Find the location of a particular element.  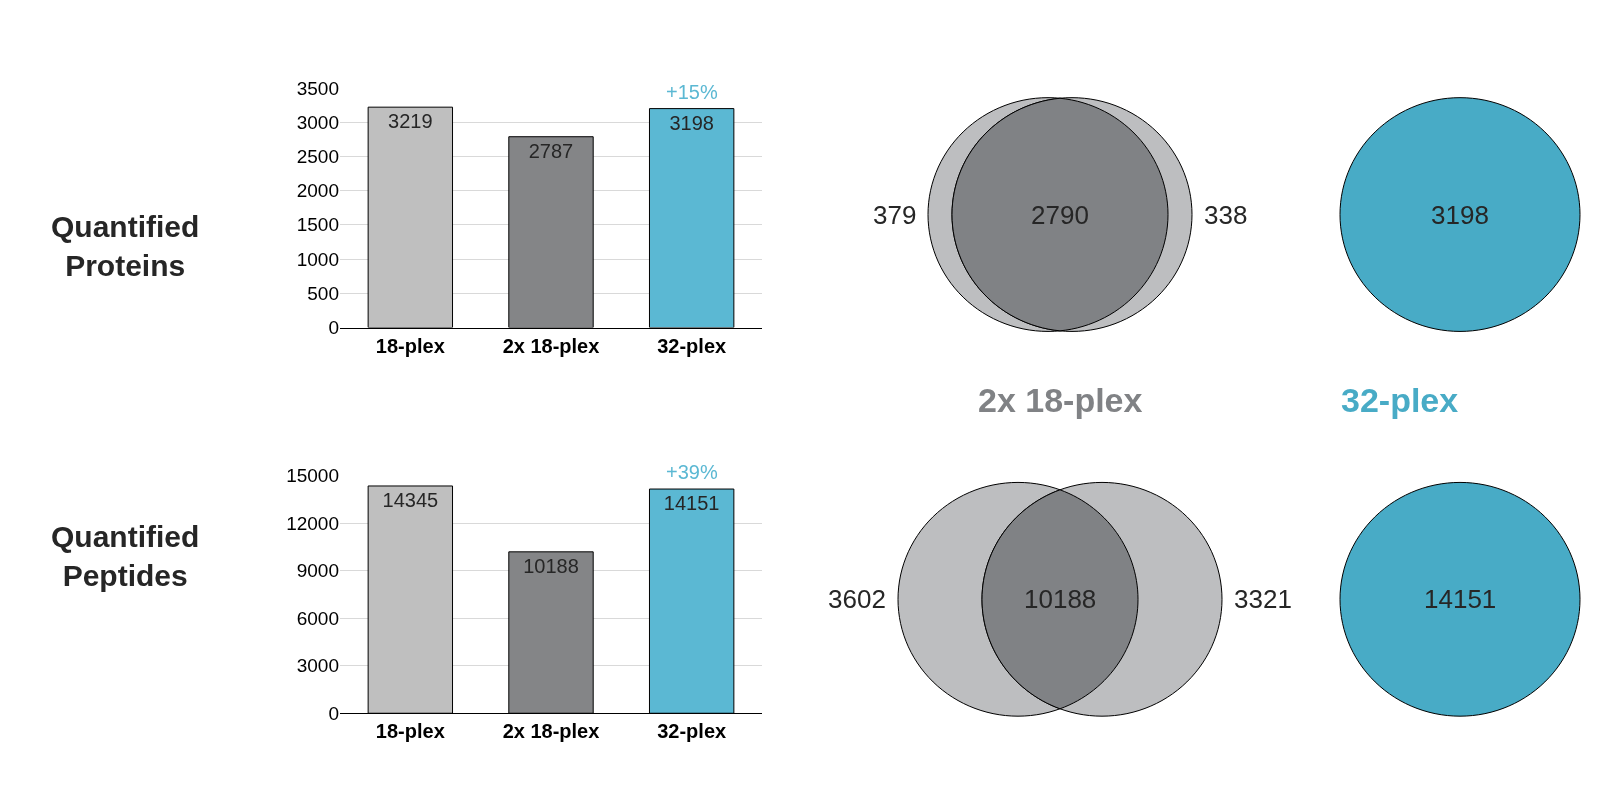

y-tick-label: 9000 is located at coordinates (317, 571).